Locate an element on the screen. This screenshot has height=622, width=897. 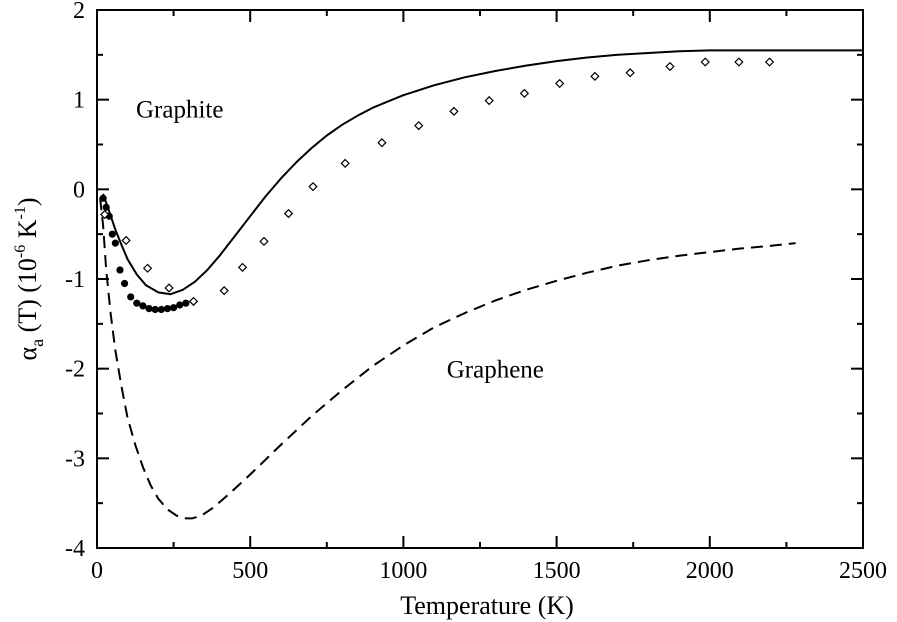
y-title-k: K is located at coordinates (27, 232).